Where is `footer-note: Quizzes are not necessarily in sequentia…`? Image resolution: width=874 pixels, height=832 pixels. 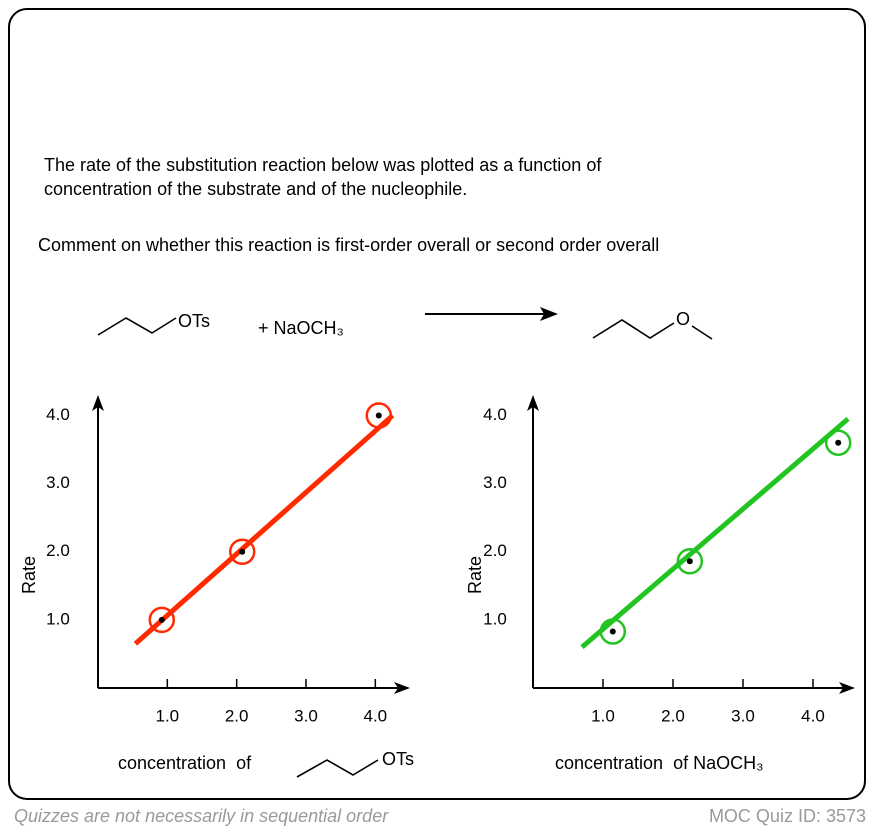
footer-note: Quizzes are not necessarily in sequentia… is located at coordinates (201, 816).